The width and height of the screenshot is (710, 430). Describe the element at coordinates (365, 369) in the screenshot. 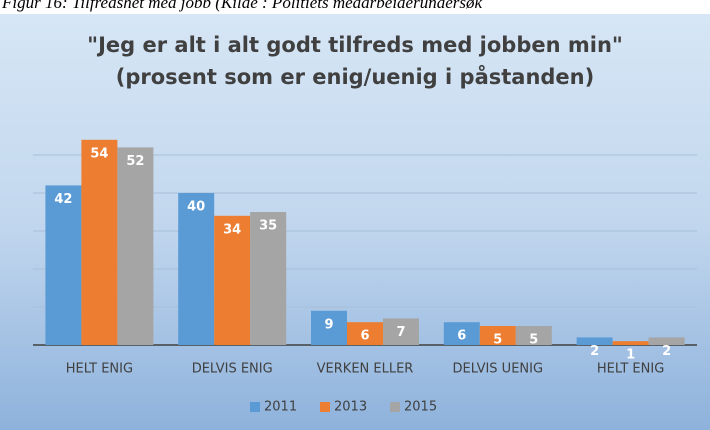

I see `x-tick-label: VERKEN ELLER` at that location.